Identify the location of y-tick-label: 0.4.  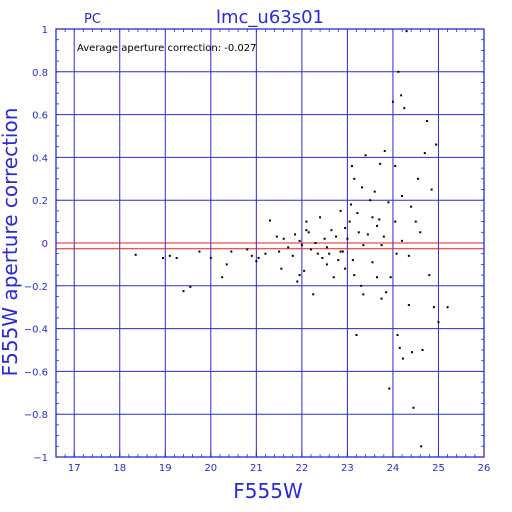
(40, 158).